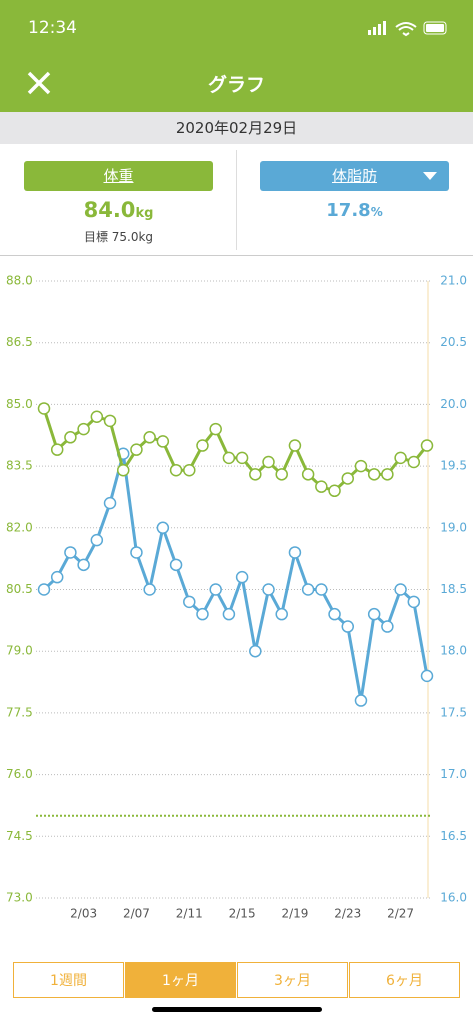 This screenshot has height=1024, width=473. What do you see at coordinates (400, 914) in the screenshot?
I see `x-tick-label: 2/27` at bounding box center [400, 914].